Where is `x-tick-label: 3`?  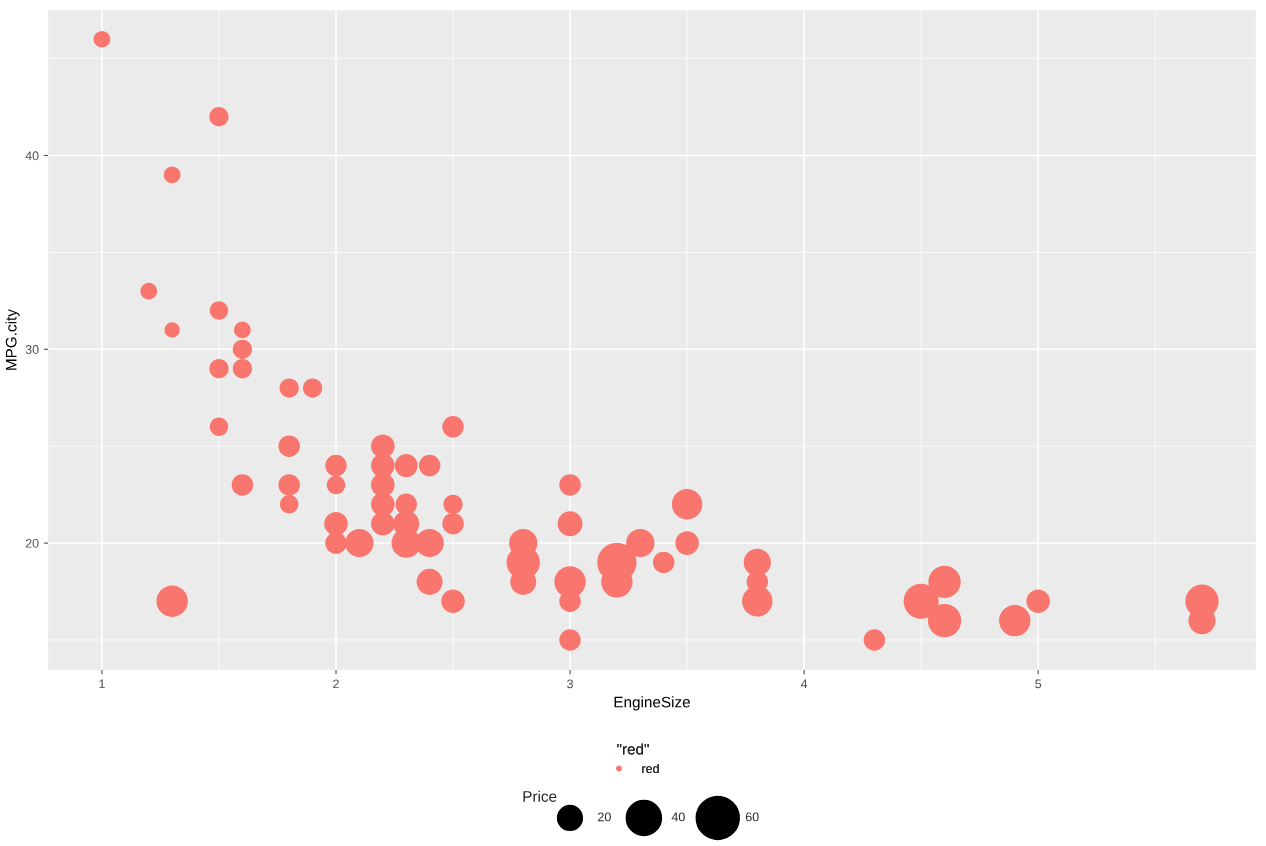 x-tick-label: 3 is located at coordinates (570, 684).